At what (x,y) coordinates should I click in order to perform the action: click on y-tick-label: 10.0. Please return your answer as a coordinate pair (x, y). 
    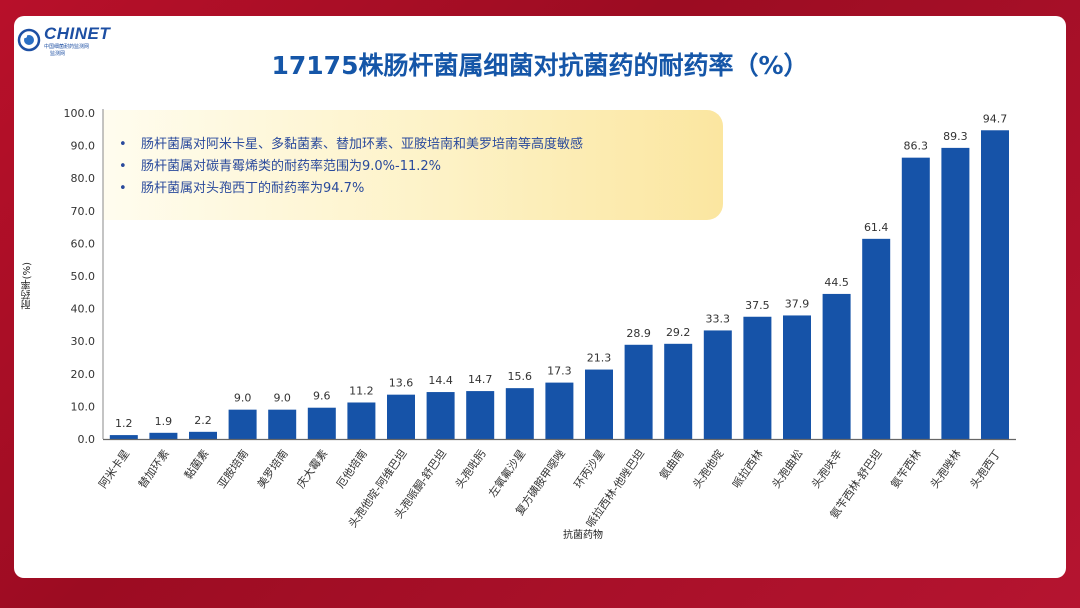
    Looking at the image, I should click on (83, 406).